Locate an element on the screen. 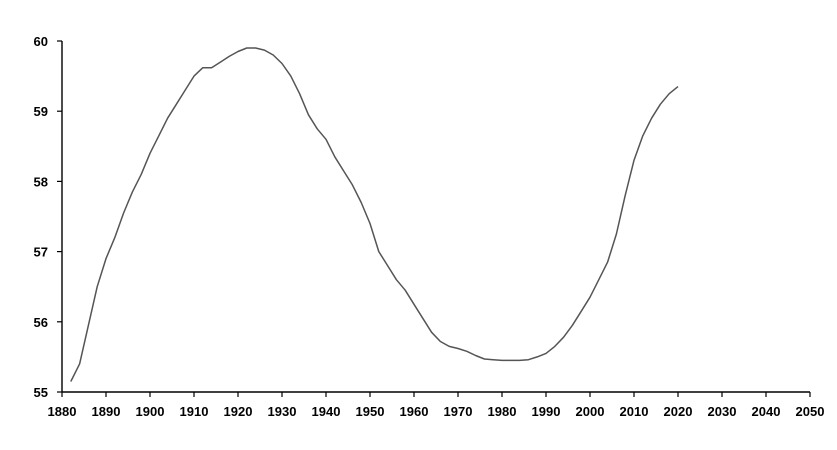  y-axis: 55 56 57 58 59 60 is located at coordinates (48, 217).